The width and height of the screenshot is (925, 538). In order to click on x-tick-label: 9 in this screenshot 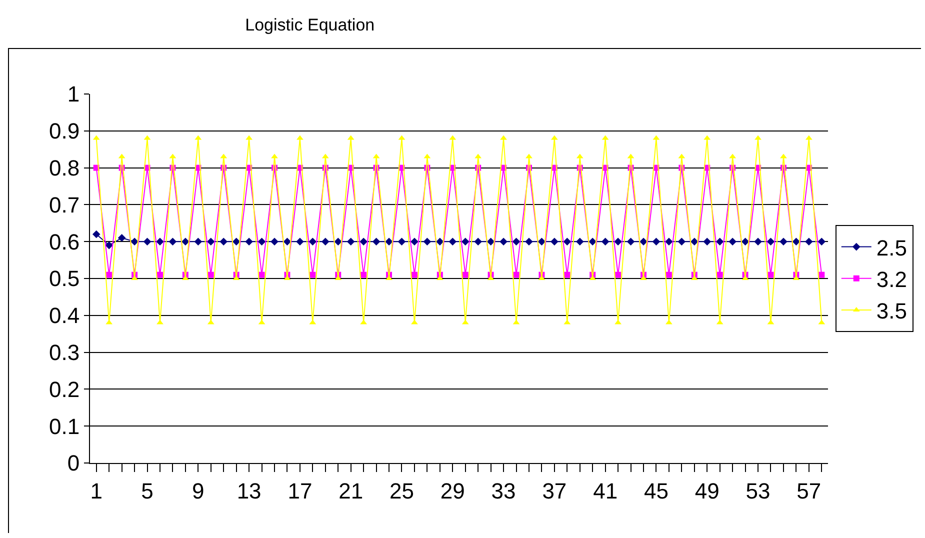, I will do `click(198, 491)`.